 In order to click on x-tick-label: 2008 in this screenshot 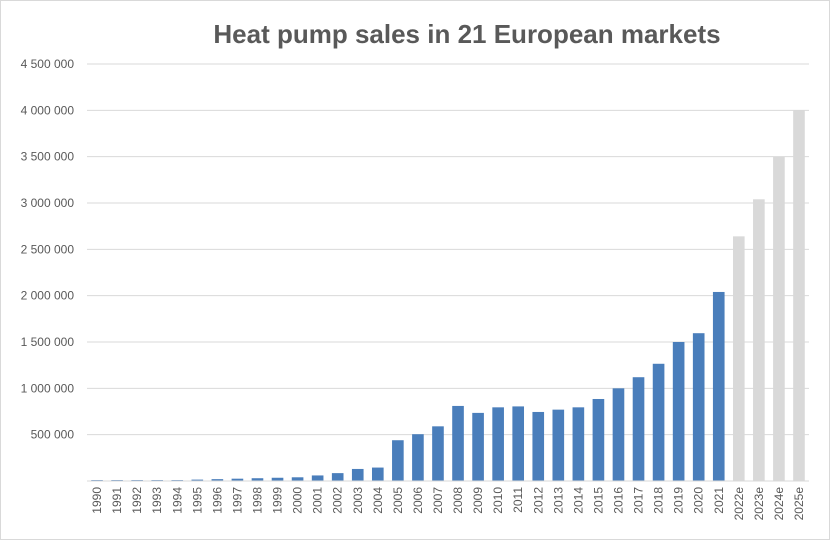, I will do `click(458, 500)`.